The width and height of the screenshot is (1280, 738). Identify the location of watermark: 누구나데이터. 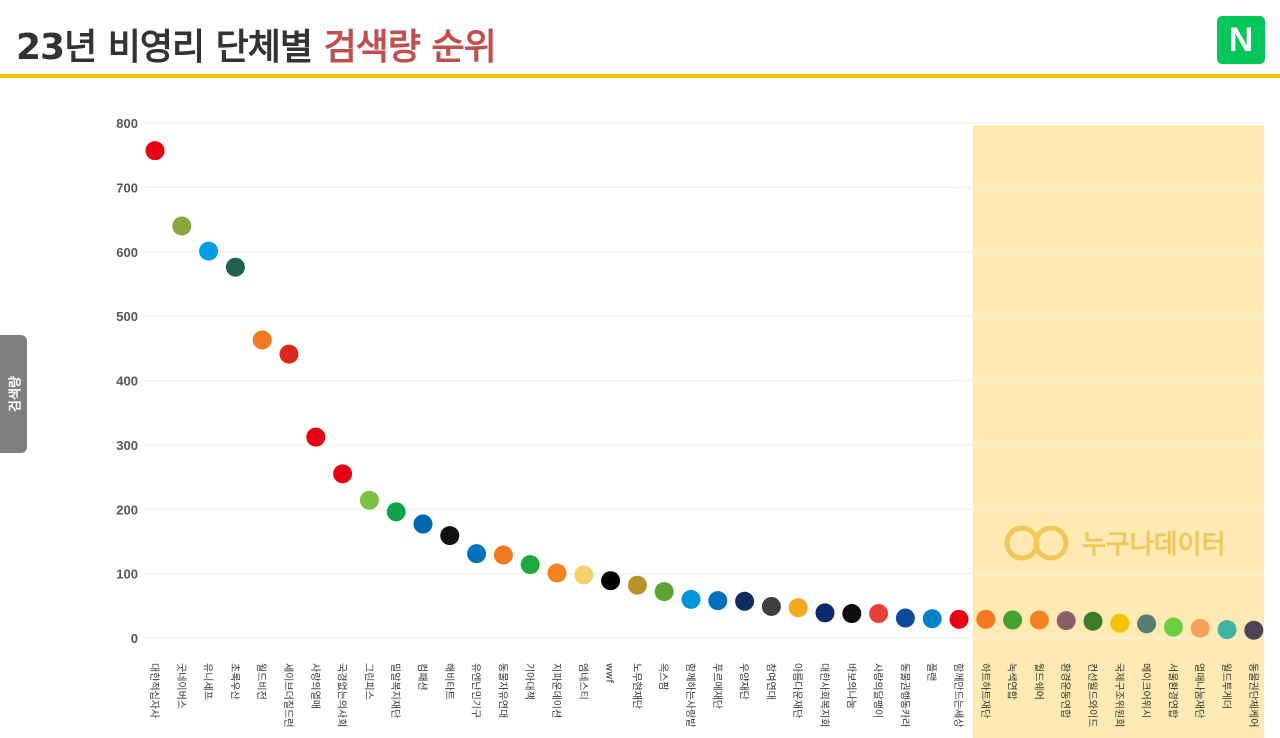
(1115, 543).